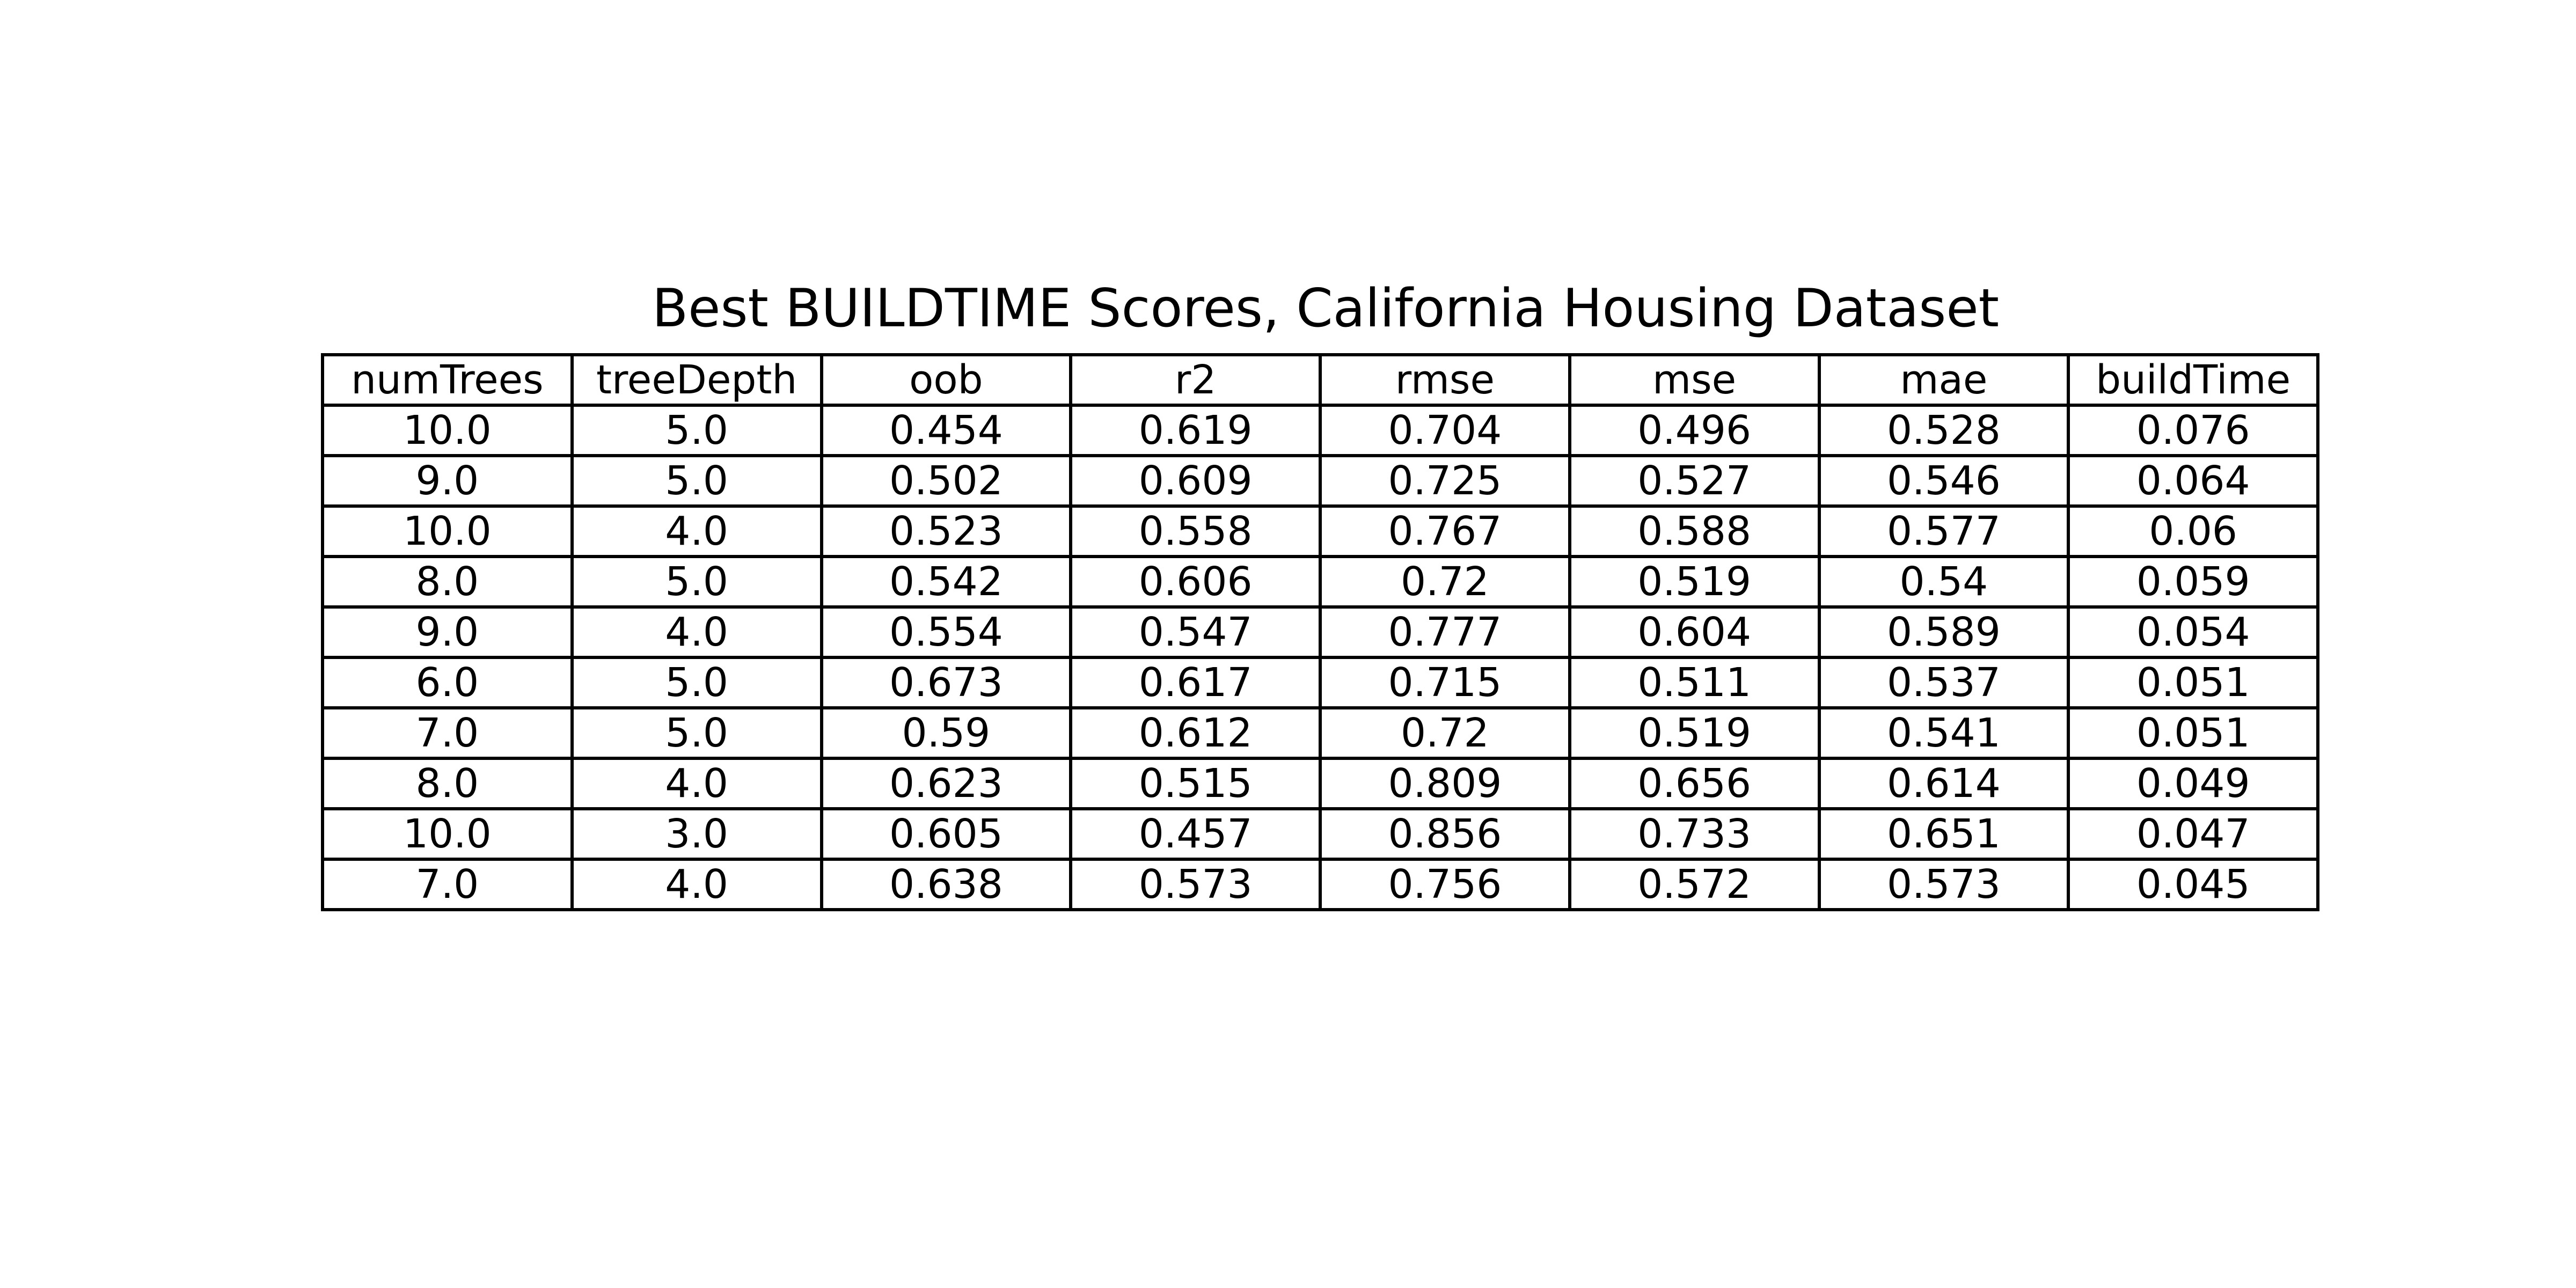  Describe the element at coordinates (2193, 430) in the screenshot. I see `table-cell-buildTime: 0.076` at that location.